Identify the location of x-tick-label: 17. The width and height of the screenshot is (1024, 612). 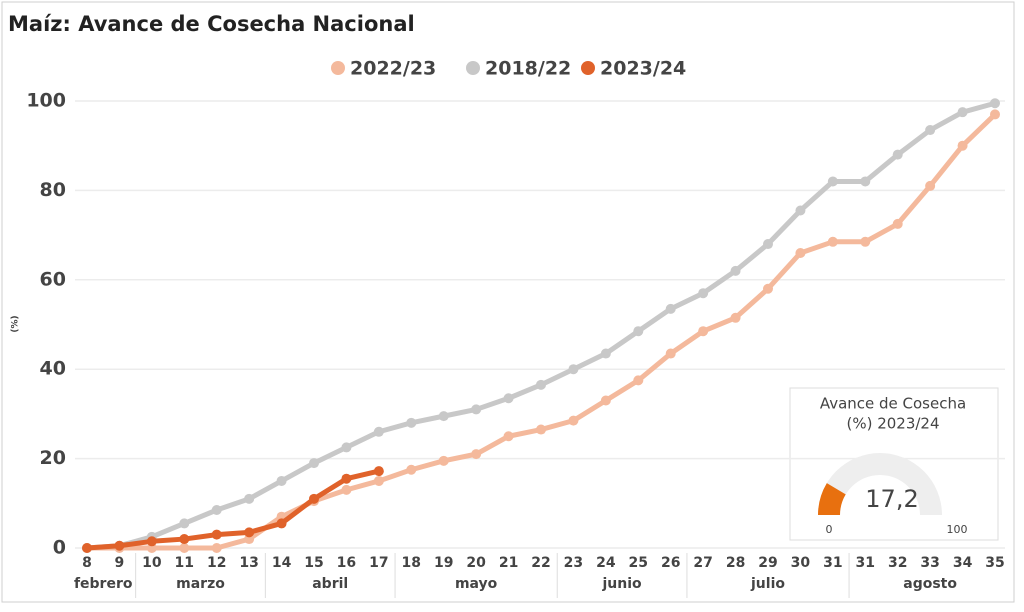
(378, 563).